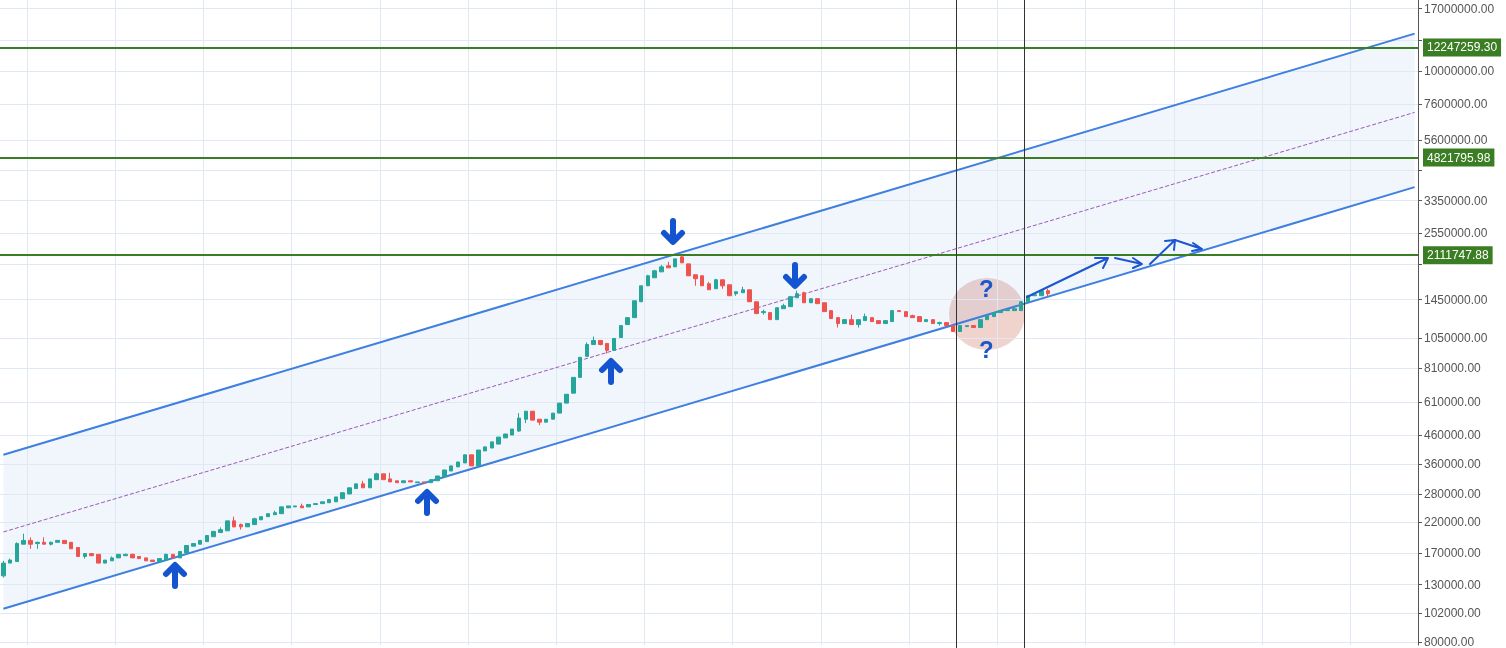 The image size is (1506, 648). Describe the element at coordinates (1456, 103) in the screenshot. I see `y-tick-label: 7600000.00` at that location.